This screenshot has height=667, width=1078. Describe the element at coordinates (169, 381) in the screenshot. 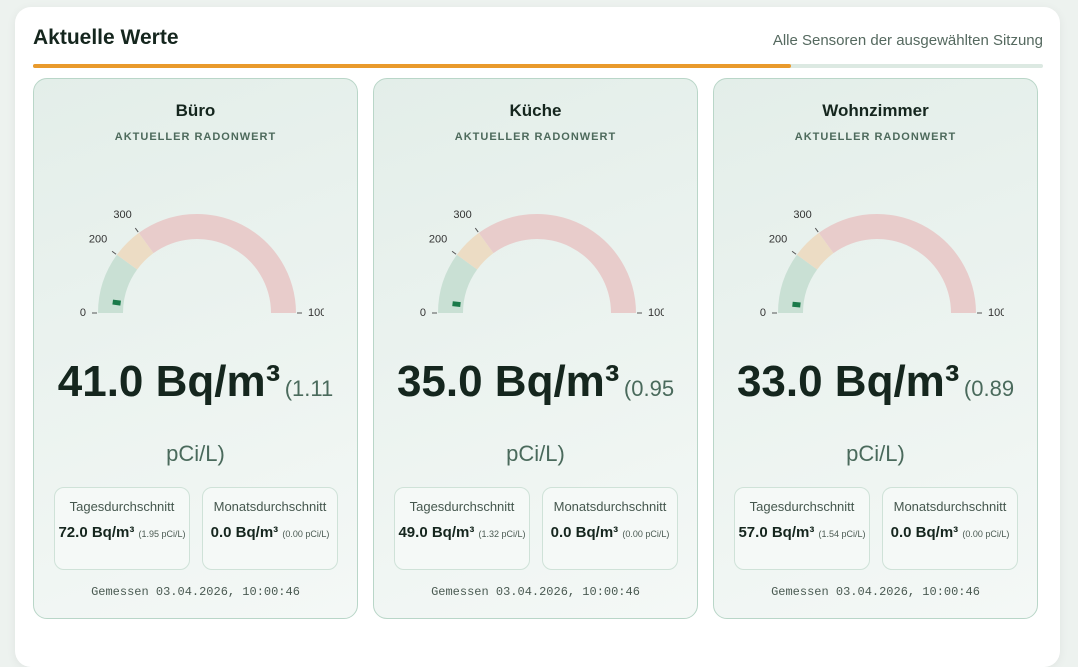

I see `value-bq: 41.0 Bq/m³` at that location.